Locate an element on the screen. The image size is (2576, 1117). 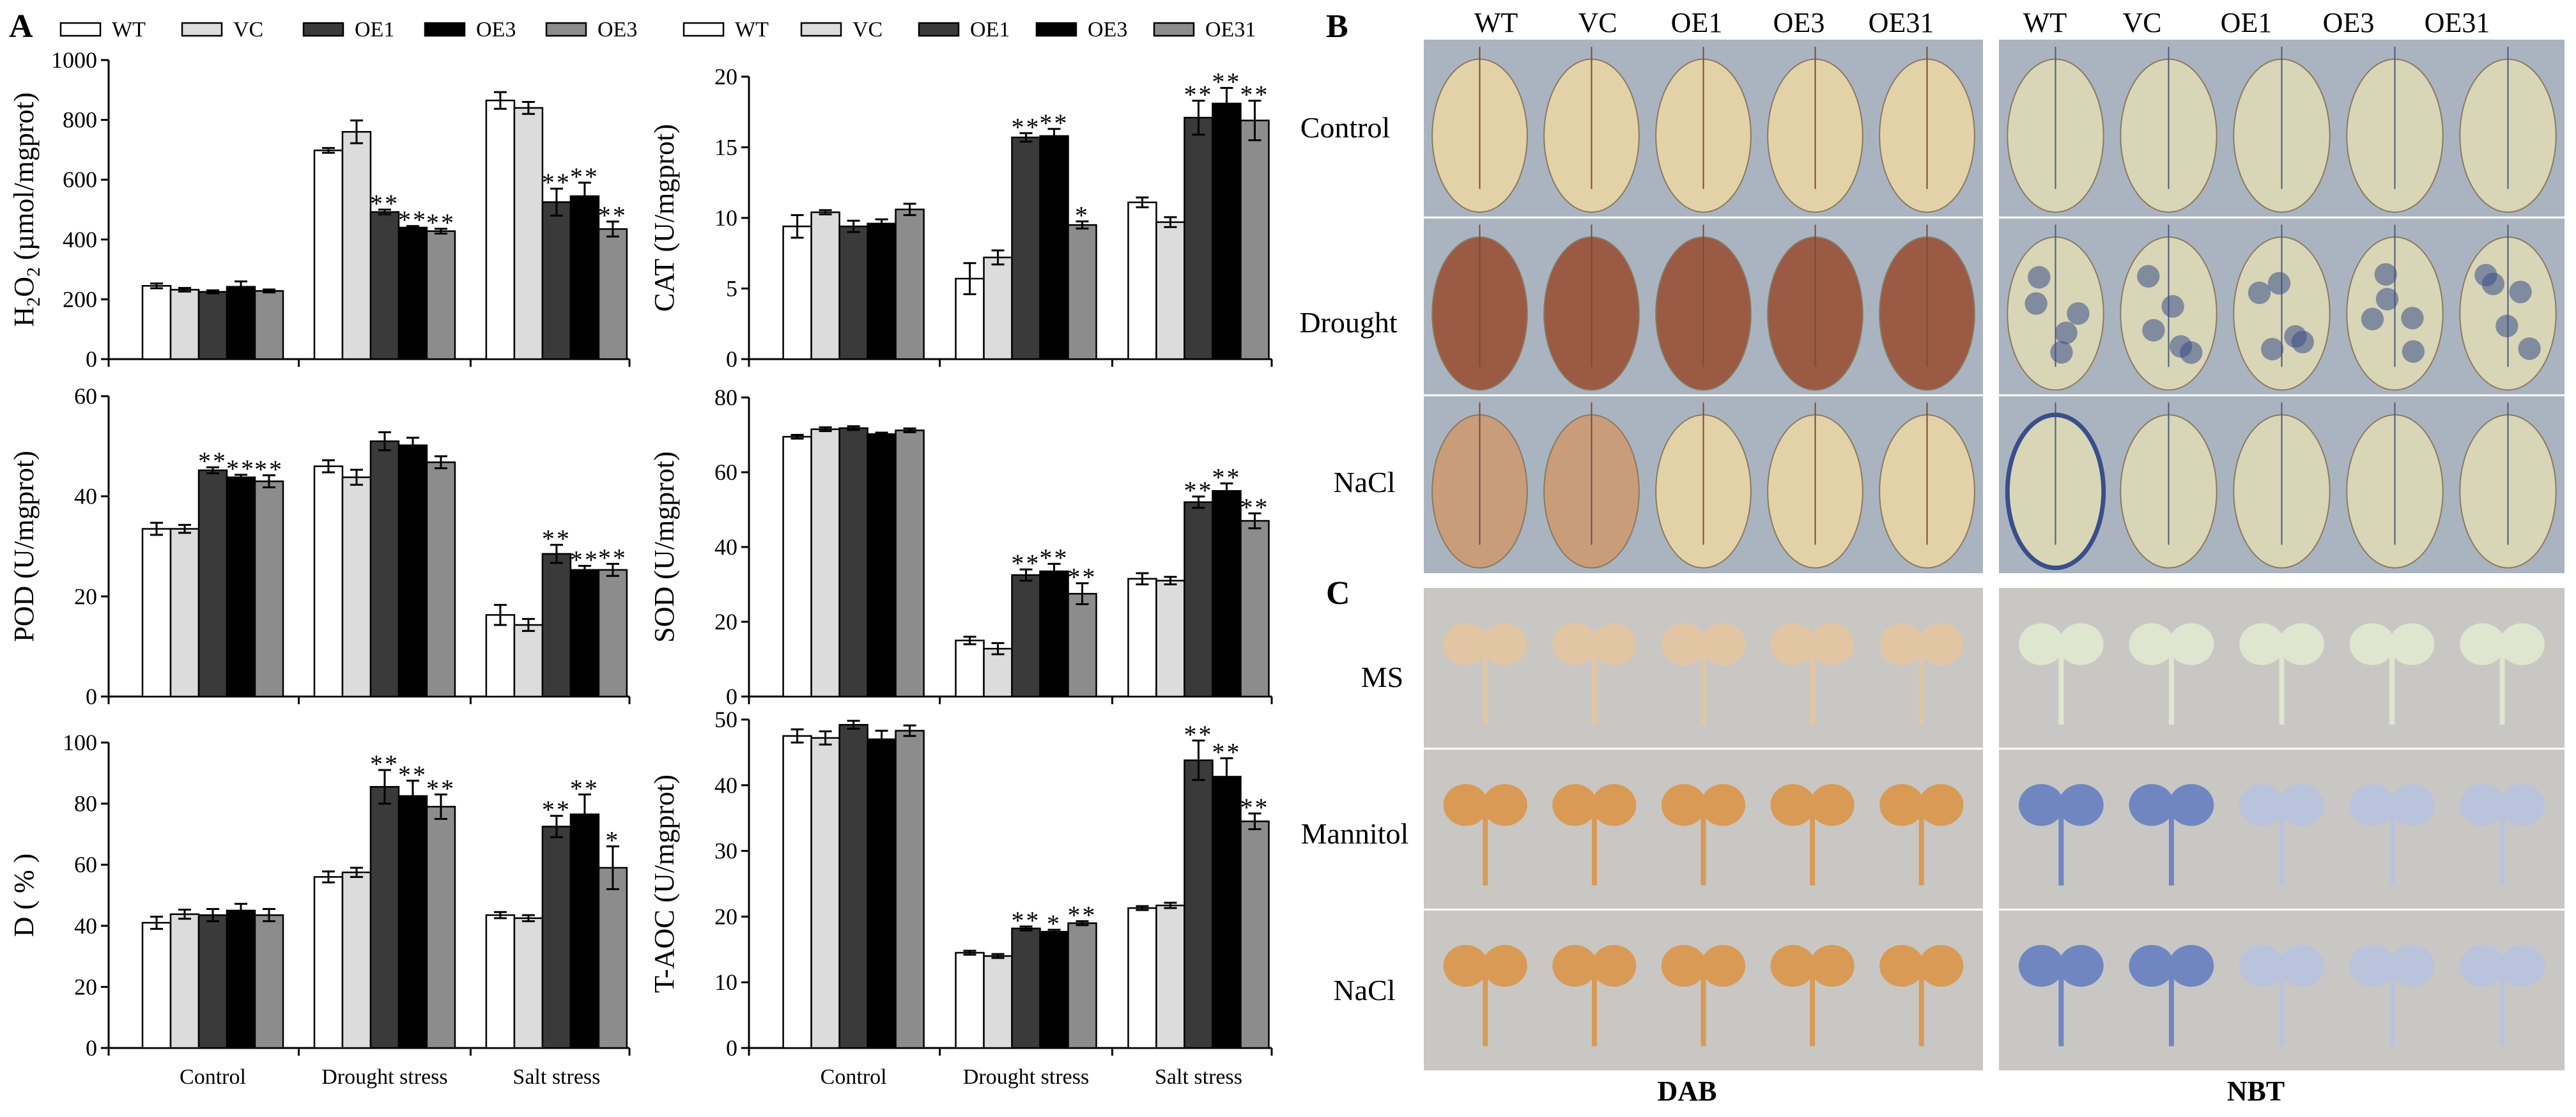
legend-label: OE31 is located at coordinates (1230, 30).